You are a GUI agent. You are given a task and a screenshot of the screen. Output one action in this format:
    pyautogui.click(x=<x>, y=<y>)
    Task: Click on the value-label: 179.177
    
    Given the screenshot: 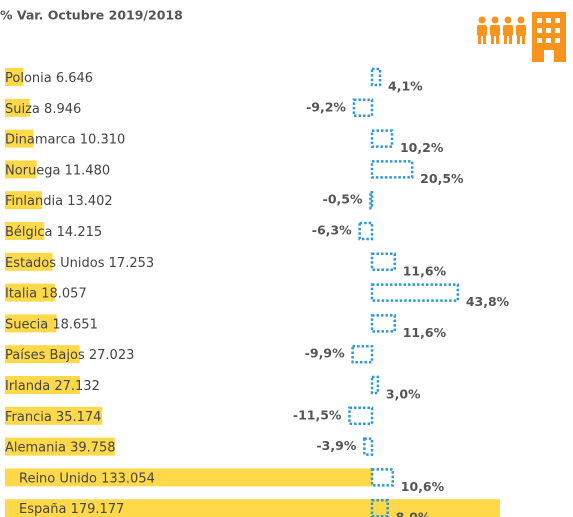 What is the action you would take?
    pyautogui.click(x=98, y=509)
    